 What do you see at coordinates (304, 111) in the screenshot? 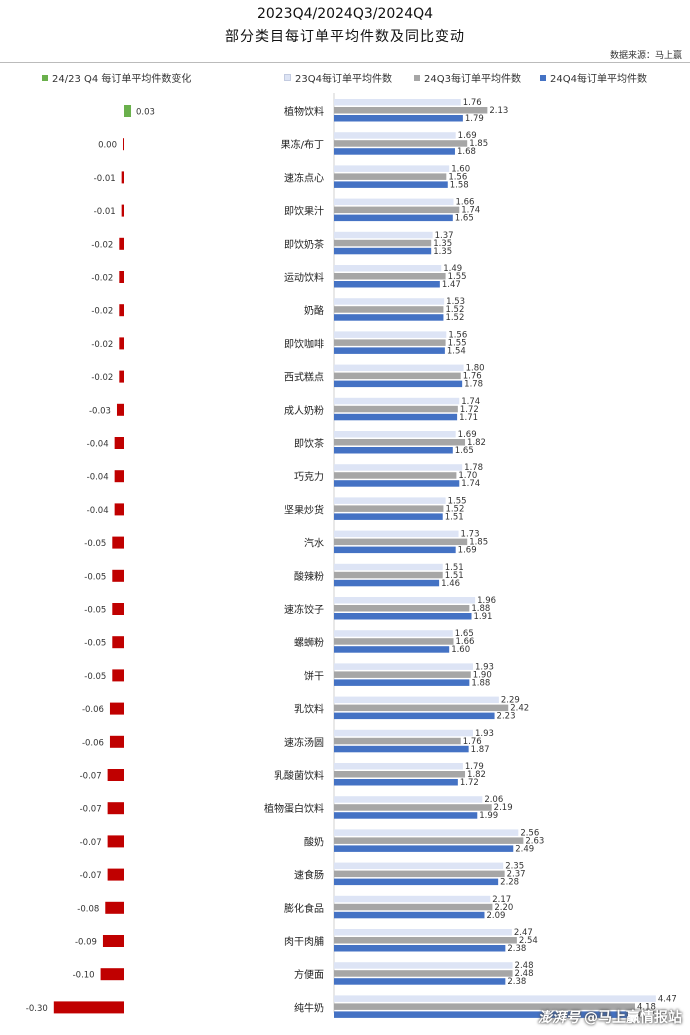
I see `category-label: 植物饮料` at bounding box center [304, 111].